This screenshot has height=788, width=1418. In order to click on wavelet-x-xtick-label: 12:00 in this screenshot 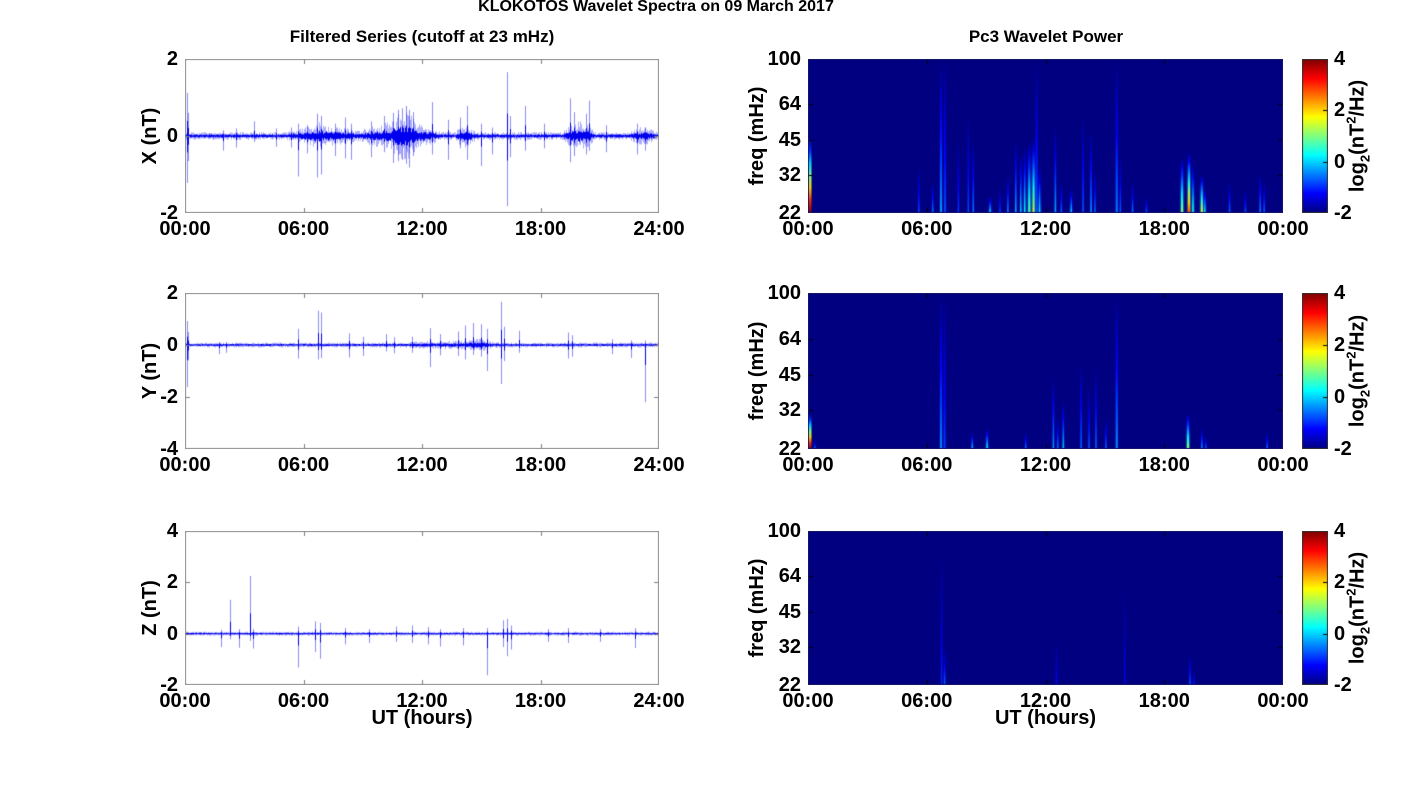, I will do `click(1045, 229)`.